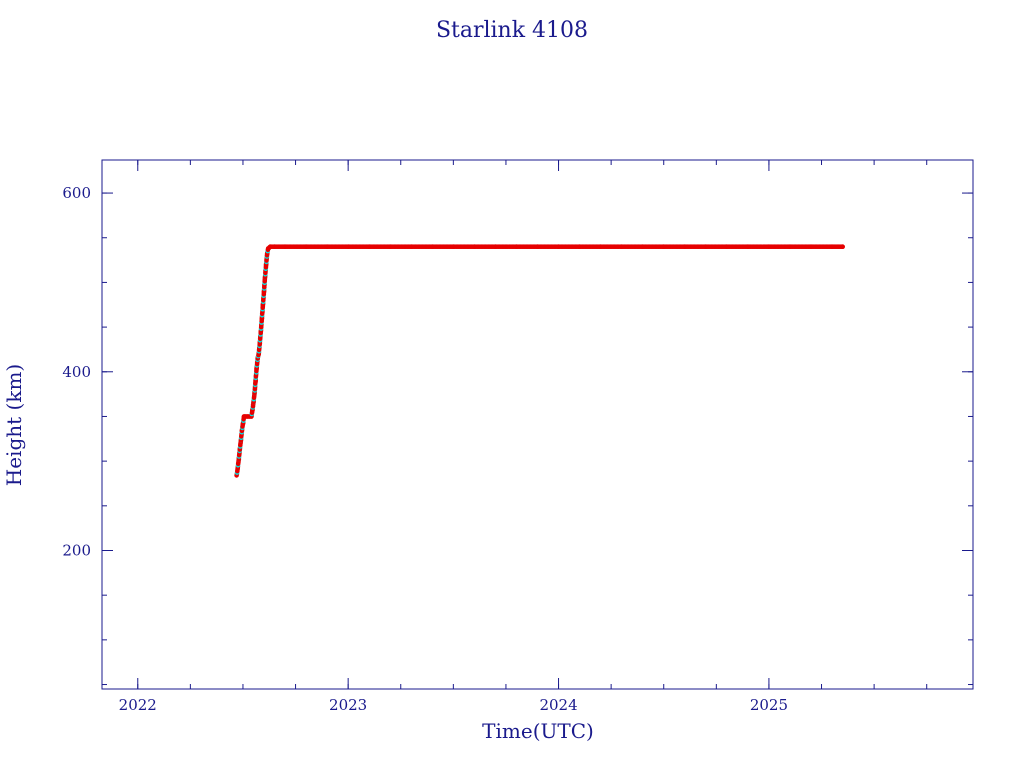  What do you see at coordinates (348, 705) in the screenshot?
I see `x-tick-label: 2023` at bounding box center [348, 705].